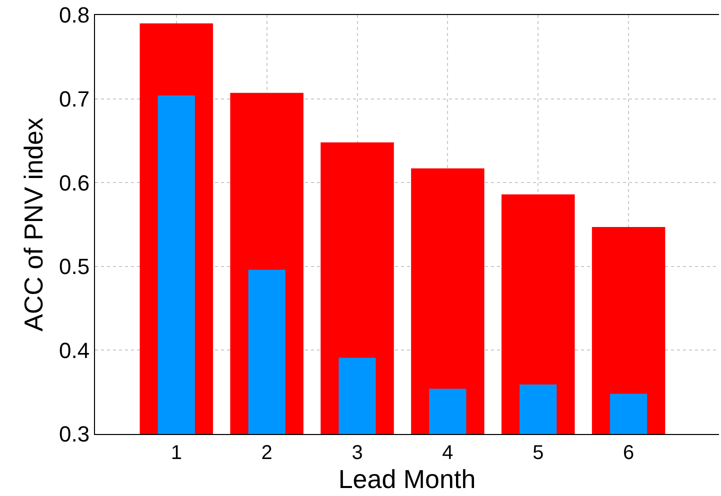 Image resolution: width=721 pixels, height=496 pixels. What do you see at coordinates (266, 453) in the screenshot?
I see `x-tick-label: 2` at bounding box center [266, 453].